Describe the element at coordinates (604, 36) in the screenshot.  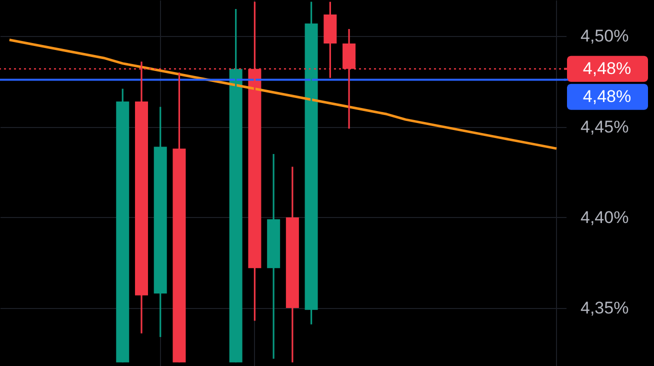
I see `y-tick-label: 4,50%` at that location.